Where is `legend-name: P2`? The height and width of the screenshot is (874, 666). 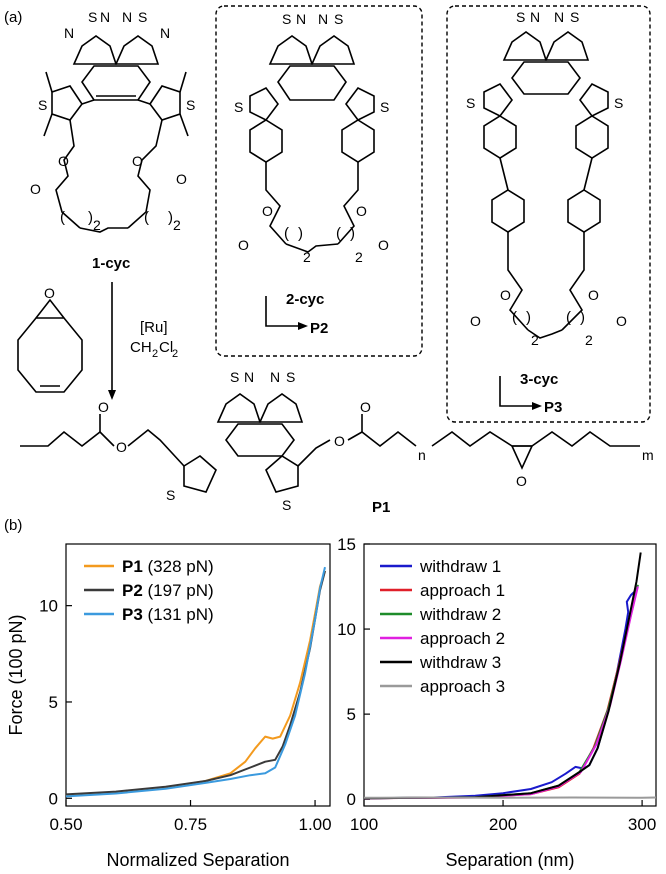 legend-name: P2 is located at coordinates (132, 590).